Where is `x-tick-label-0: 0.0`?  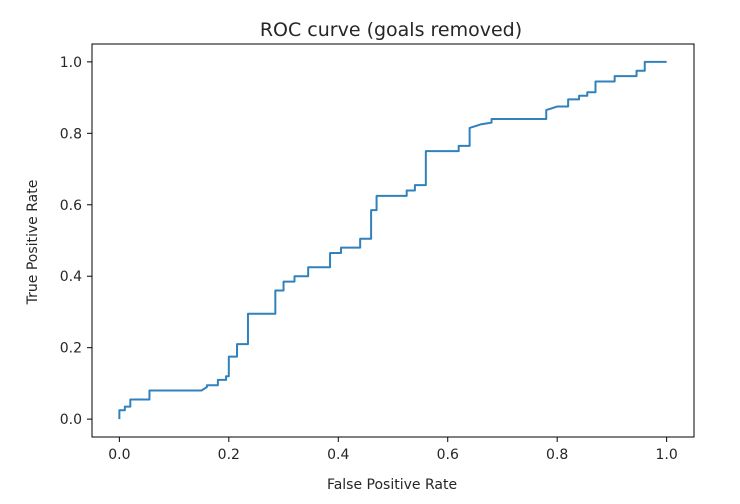
x-tick-label-0: 0.0 is located at coordinates (119, 455).